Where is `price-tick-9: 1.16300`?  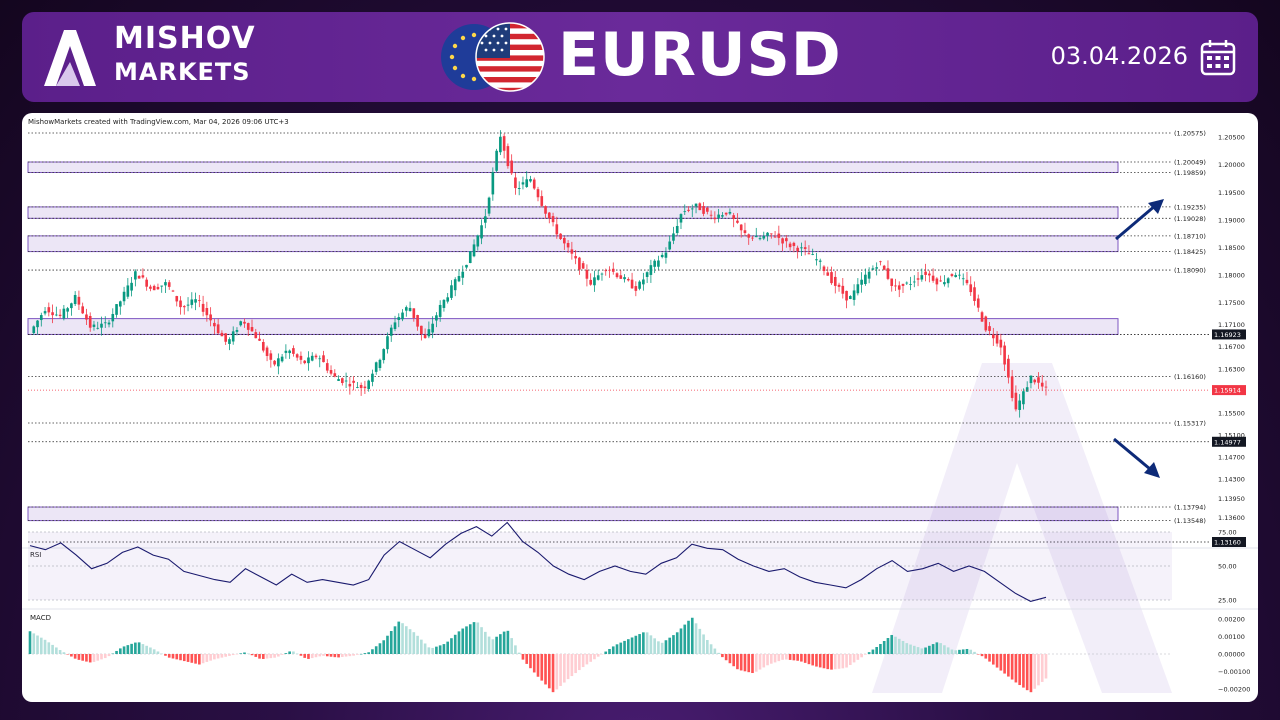 price-tick-9: 1.16300 is located at coordinates (1231, 369).